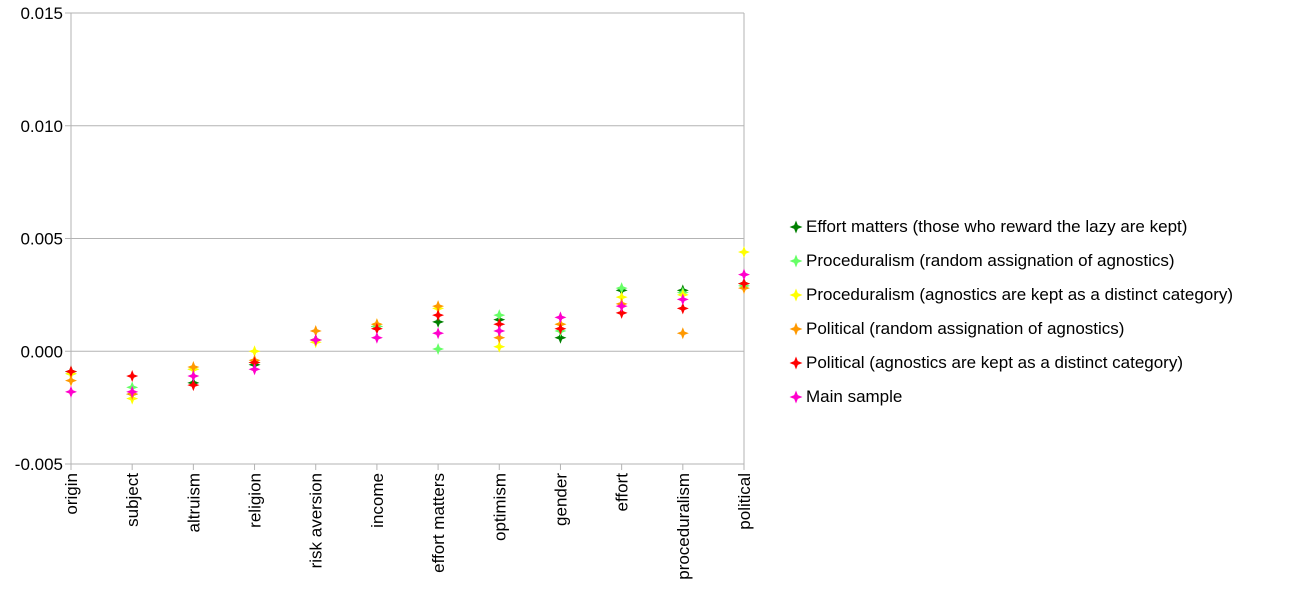 Image resolution: width=1303 pixels, height=602 pixels. Describe the element at coordinates (683, 526) in the screenshot. I see `x-tick-label: proceduralism` at that location.